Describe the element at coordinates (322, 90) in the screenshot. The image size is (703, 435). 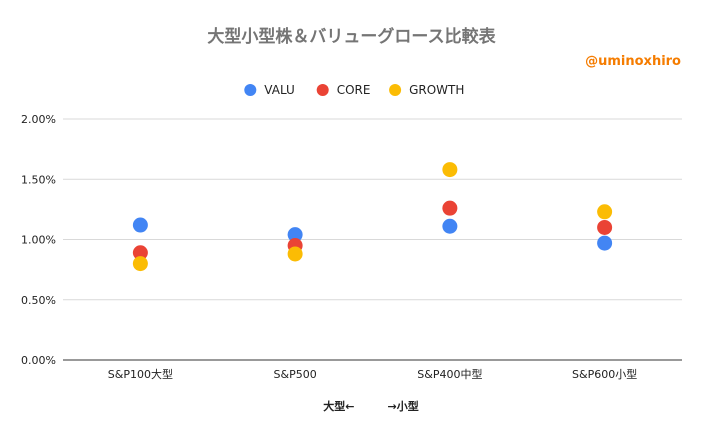
I see `legend-marker-core` at that location.